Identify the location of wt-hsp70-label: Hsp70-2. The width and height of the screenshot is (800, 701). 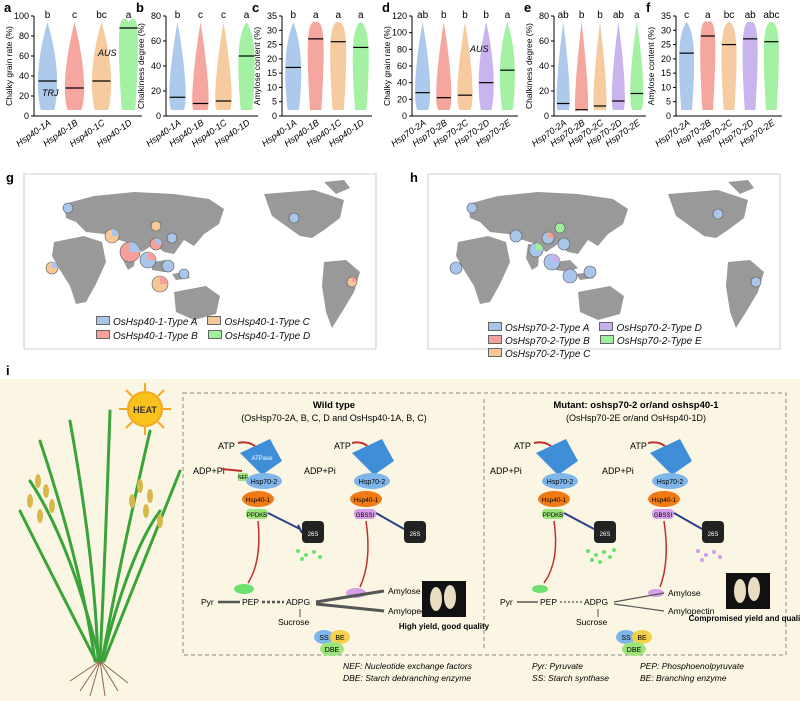
(264, 482).